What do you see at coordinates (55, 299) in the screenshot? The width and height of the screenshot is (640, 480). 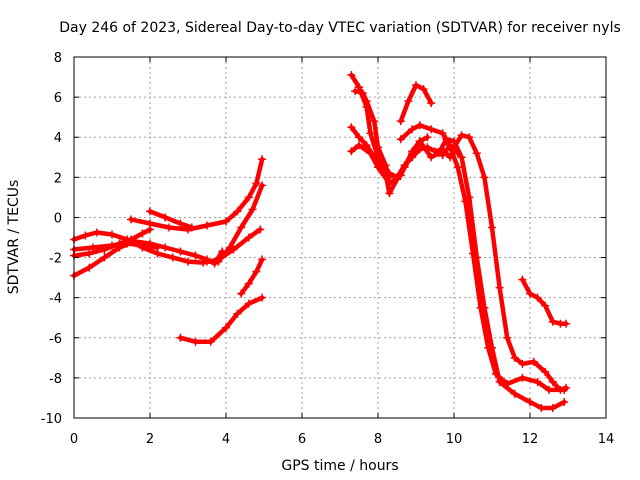 I see `y-tick-label: -4` at bounding box center [55, 299].